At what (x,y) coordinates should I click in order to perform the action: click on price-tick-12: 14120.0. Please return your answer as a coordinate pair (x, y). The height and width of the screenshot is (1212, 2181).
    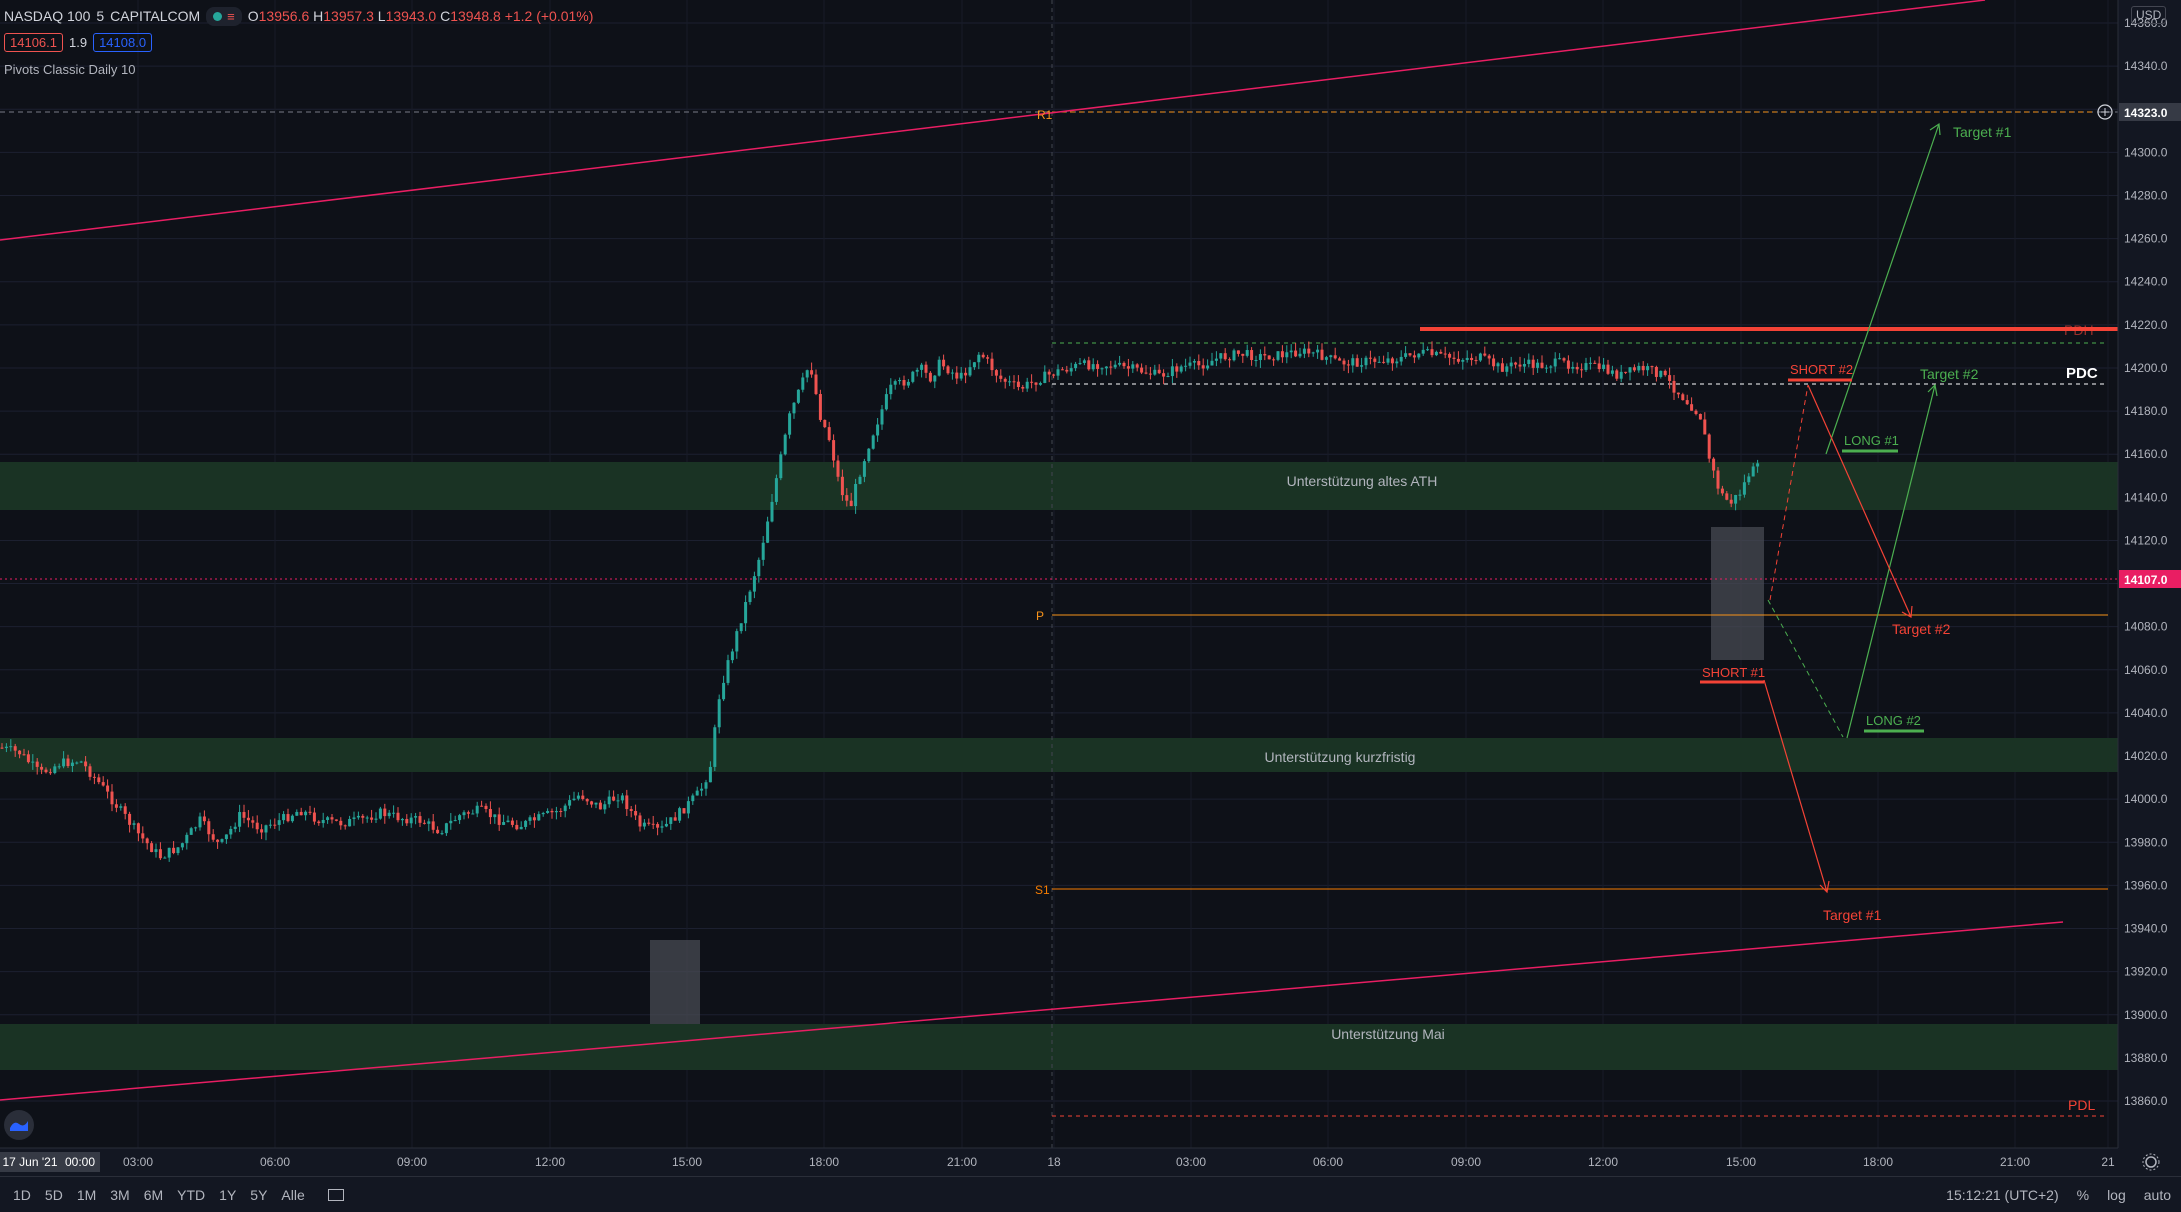
    Looking at the image, I should click on (2146, 540).